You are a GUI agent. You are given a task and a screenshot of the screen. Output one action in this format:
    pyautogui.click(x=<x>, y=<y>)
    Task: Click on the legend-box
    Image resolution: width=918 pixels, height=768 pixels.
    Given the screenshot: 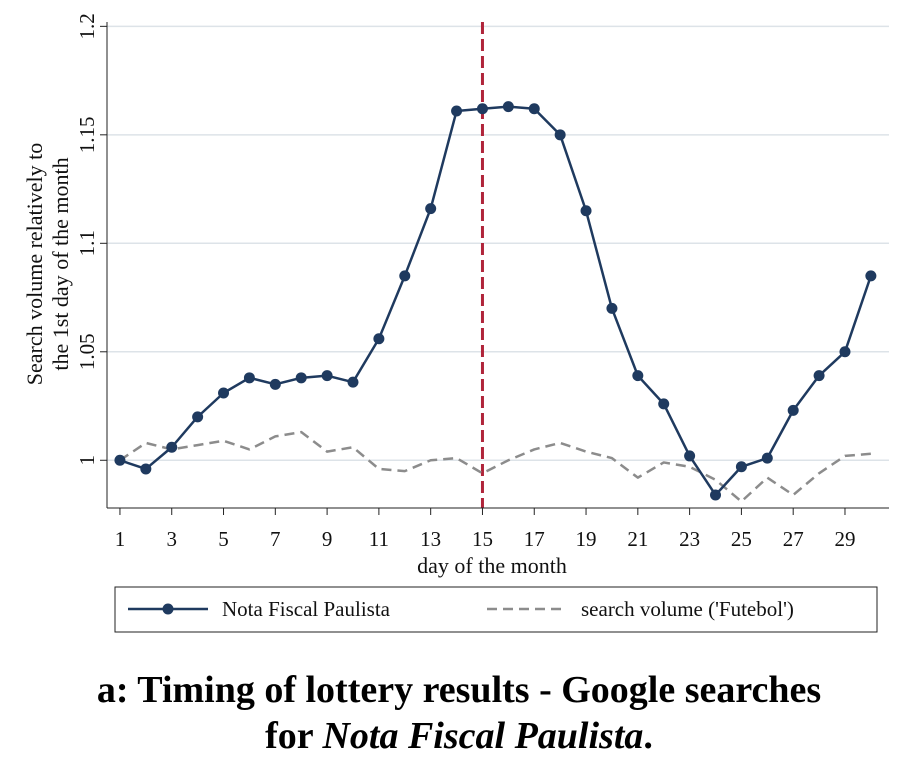 What is the action you would take?
    pyautogui.click(x=496, y=609)
    